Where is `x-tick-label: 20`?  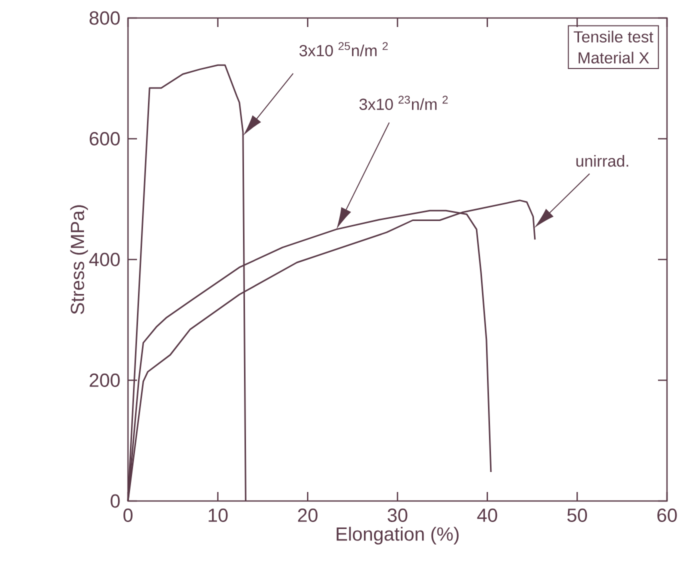 x-tick-label: 20 is located at coordinates (308, 515).